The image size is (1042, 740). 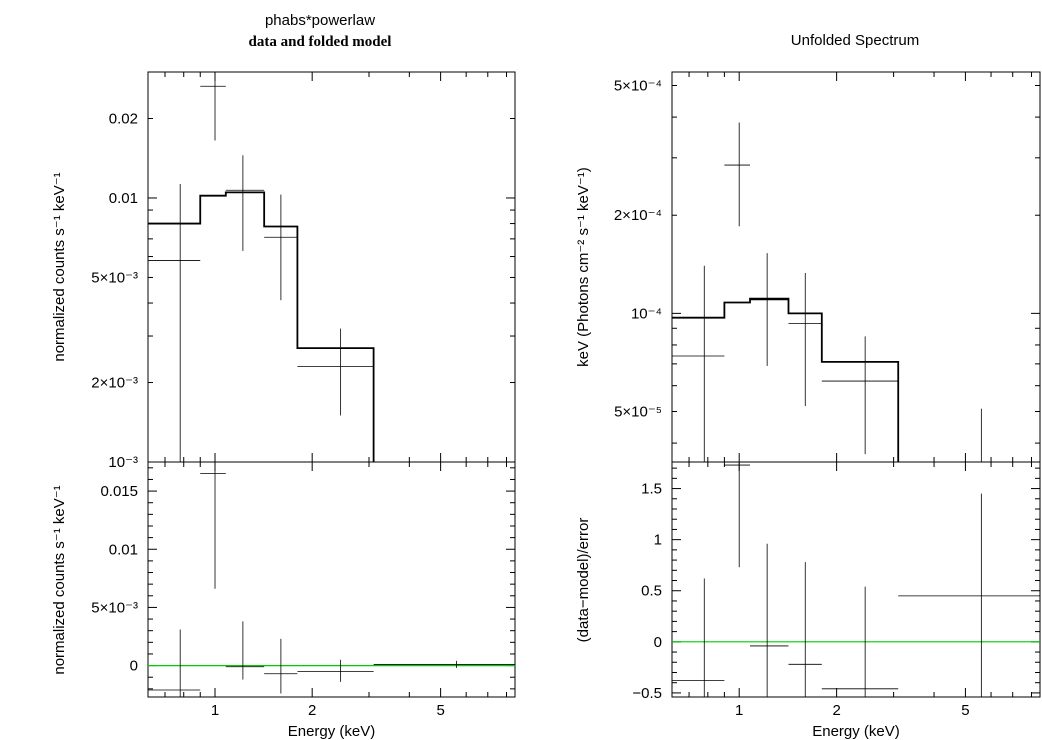 I want to click on left-bottom-xtick-label: 5, so click(x=440, y=710).